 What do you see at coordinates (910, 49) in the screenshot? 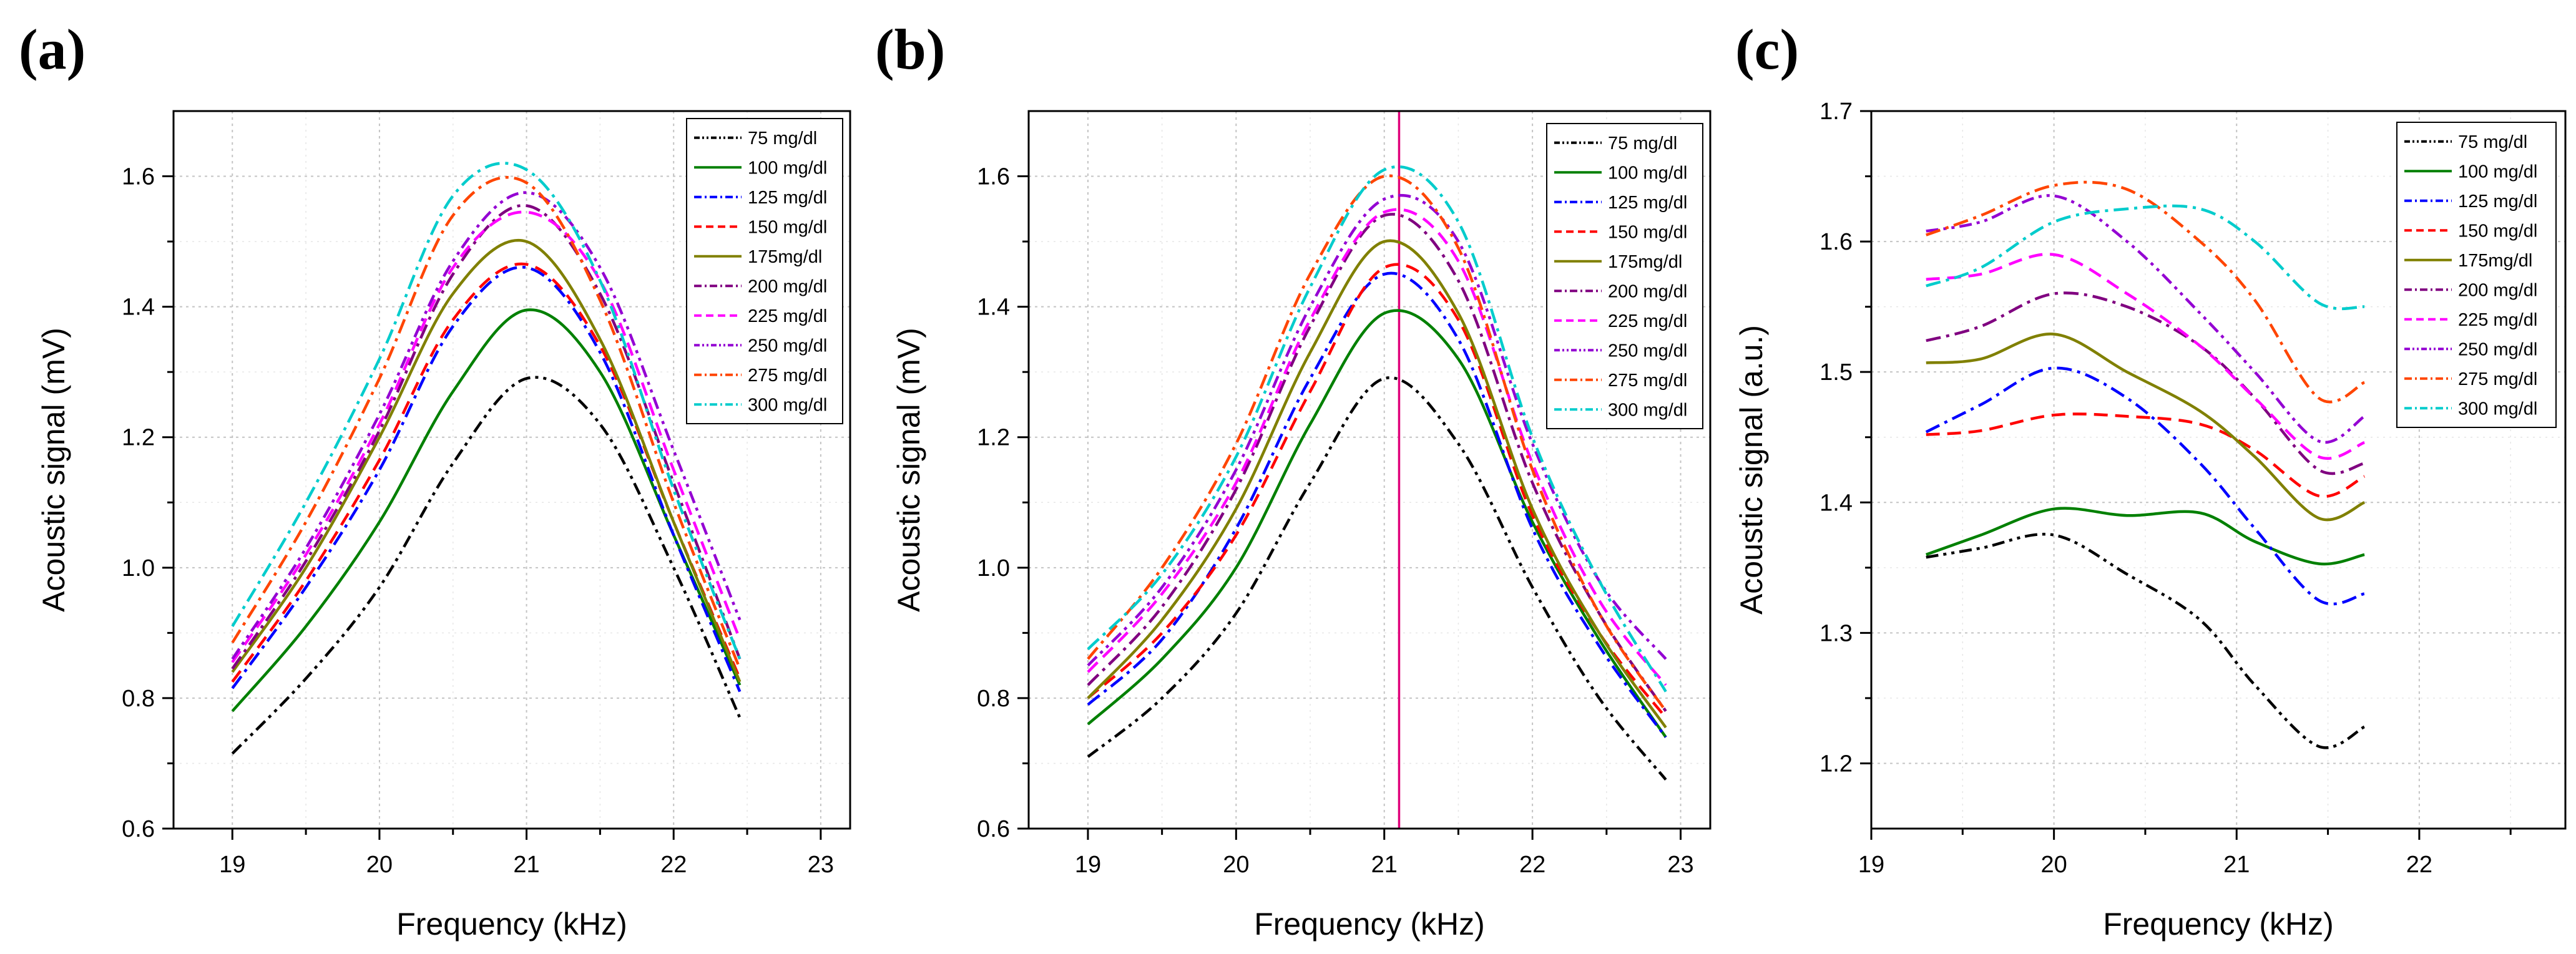
I see `panel-label: (b)` at bounding box center [910, 49].